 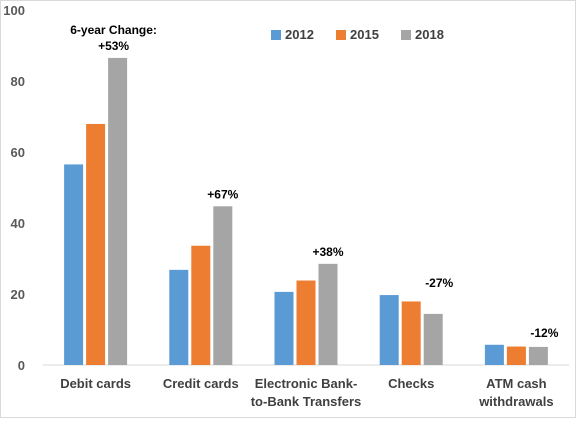 I want to click on category-label: ATM cash, so click(x=516, y=383).